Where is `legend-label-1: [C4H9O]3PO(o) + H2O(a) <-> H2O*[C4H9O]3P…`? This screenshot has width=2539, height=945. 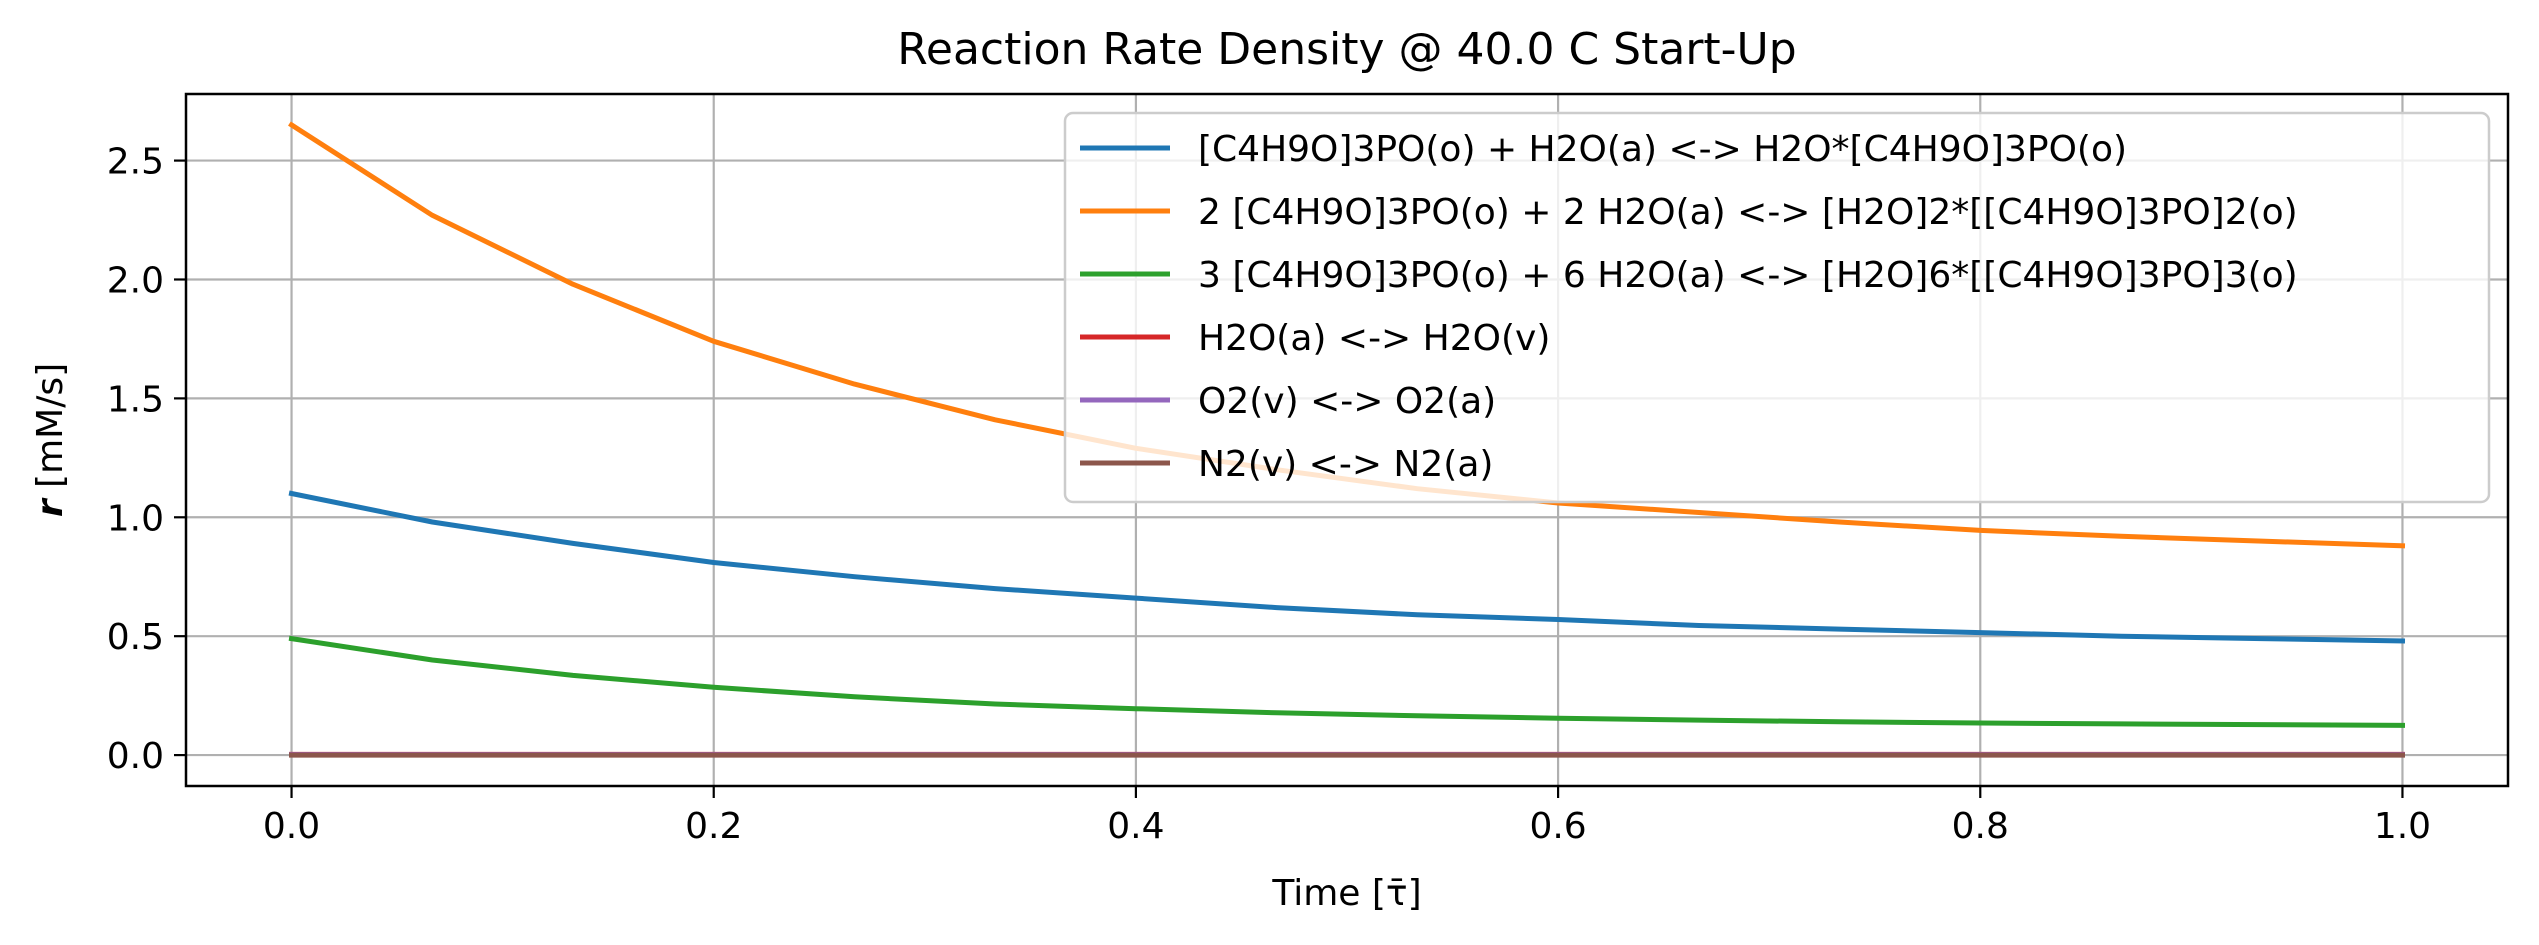 legend-label-1: [C4H9O]3PO(o) + H2O(a) <-> H2O*[C4H9O]3P… is located at coordinates (1662, 149).